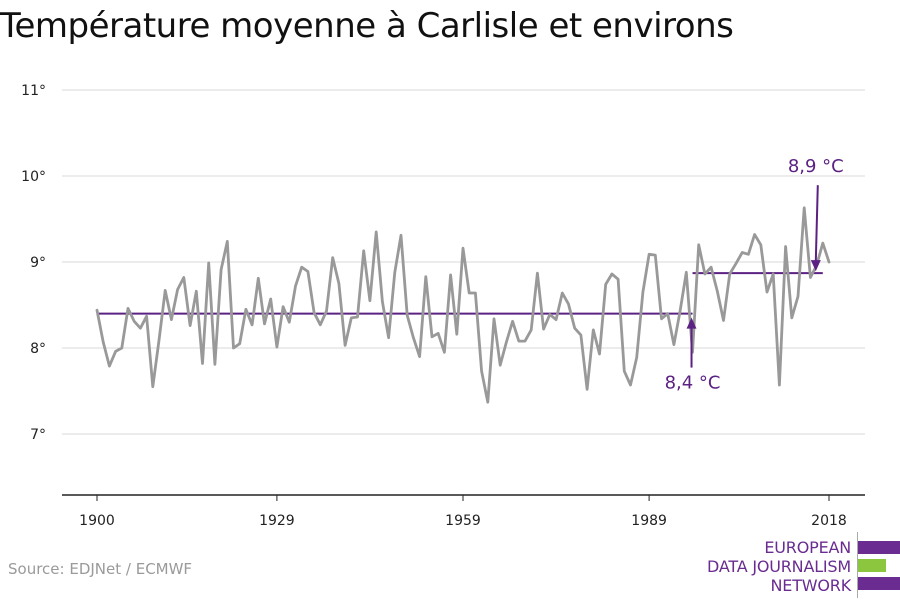  I want to click on source-note: Source: EDJNet / ECMWF, so click(100, 569).